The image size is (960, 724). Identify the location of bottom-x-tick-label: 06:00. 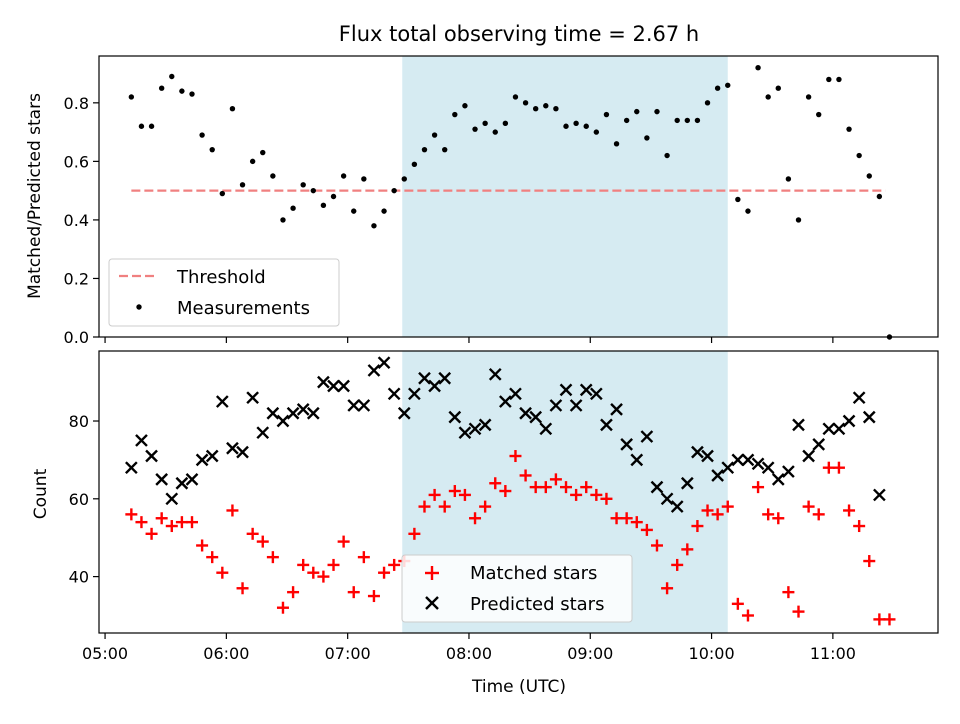
(226, 653).